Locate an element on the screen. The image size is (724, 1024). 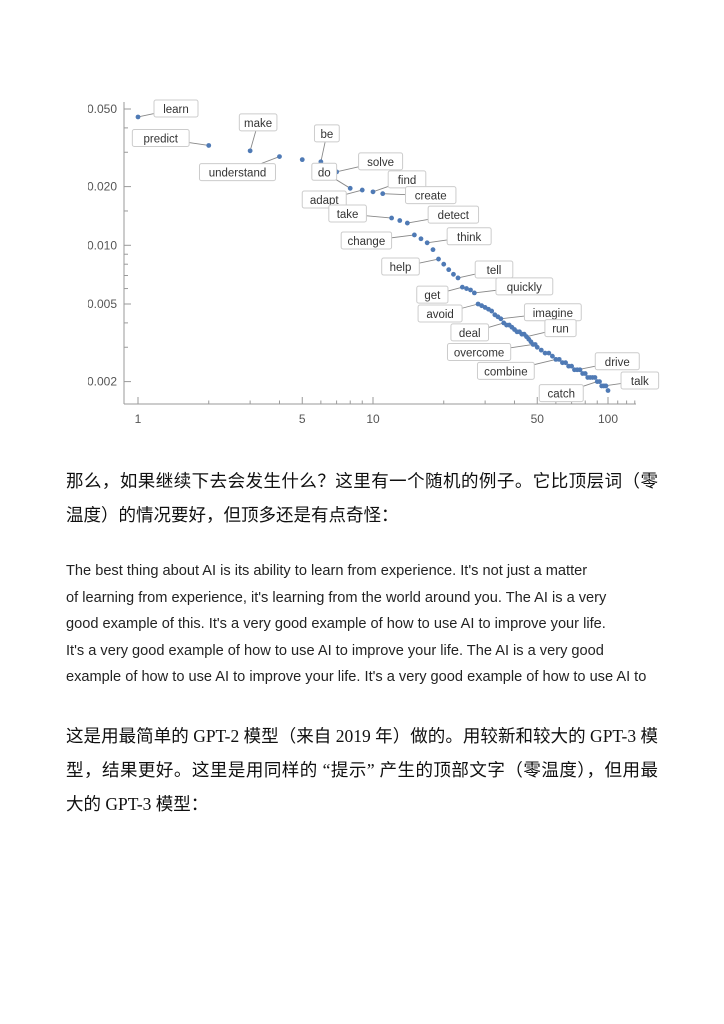
word-label: predict is located at coordinates (160, 139).